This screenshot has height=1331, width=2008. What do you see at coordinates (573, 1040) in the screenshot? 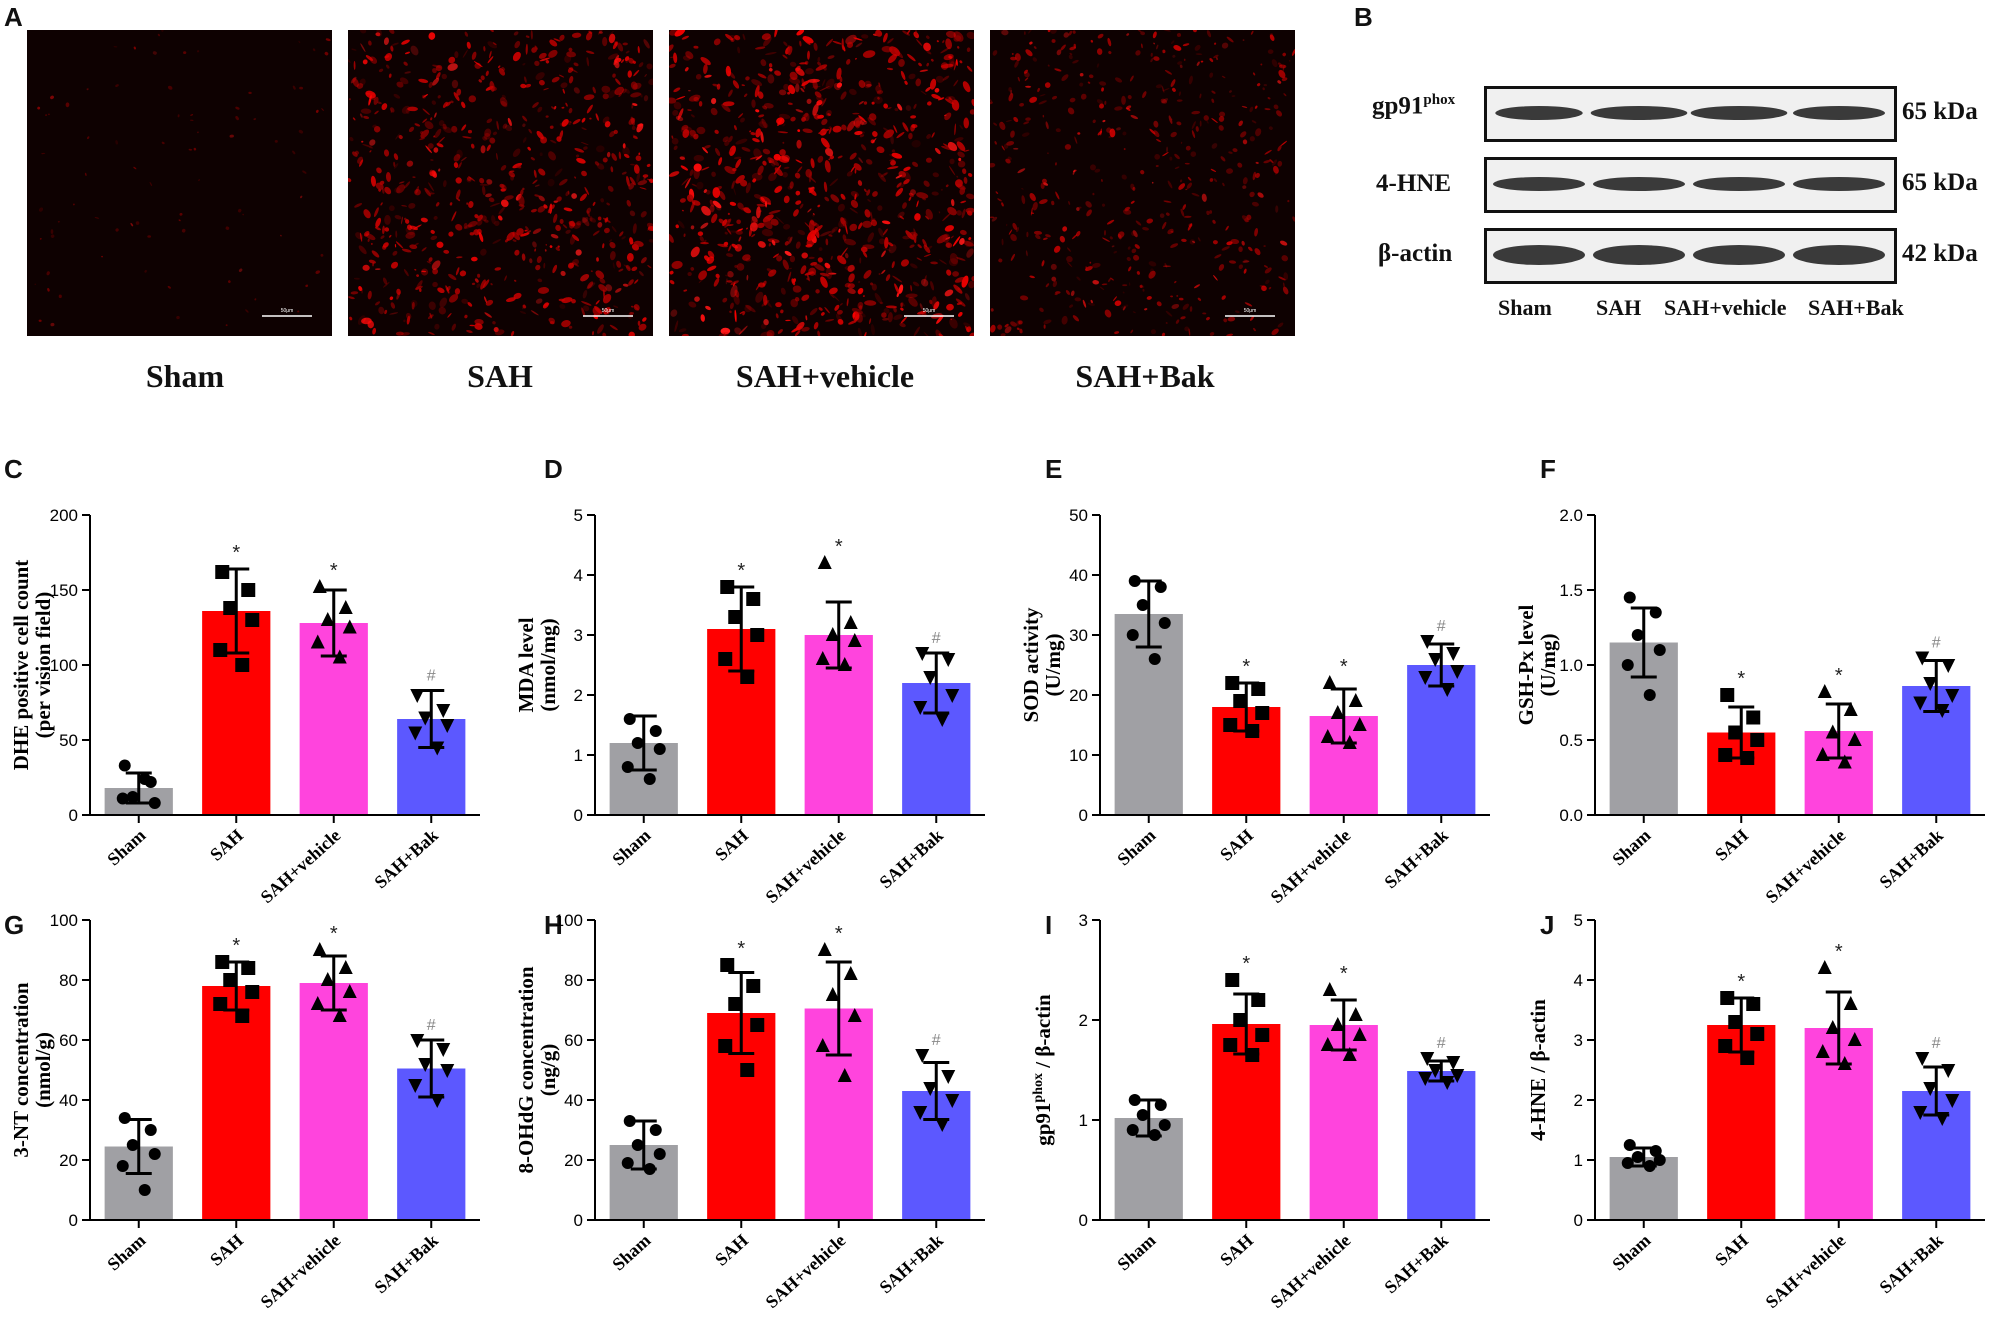
I see `y-tick-label: 60` at bounding box center [573, 1040].